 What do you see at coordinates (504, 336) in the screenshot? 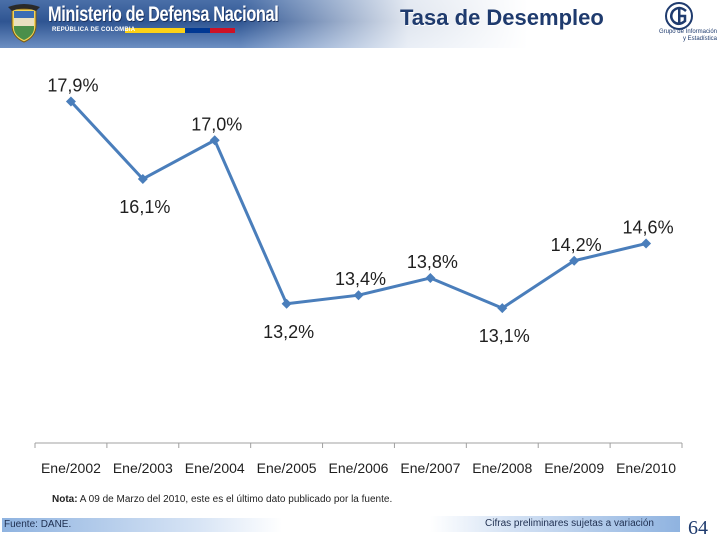
I see `data-label: 13,1%` at bounding box center [504, 336].